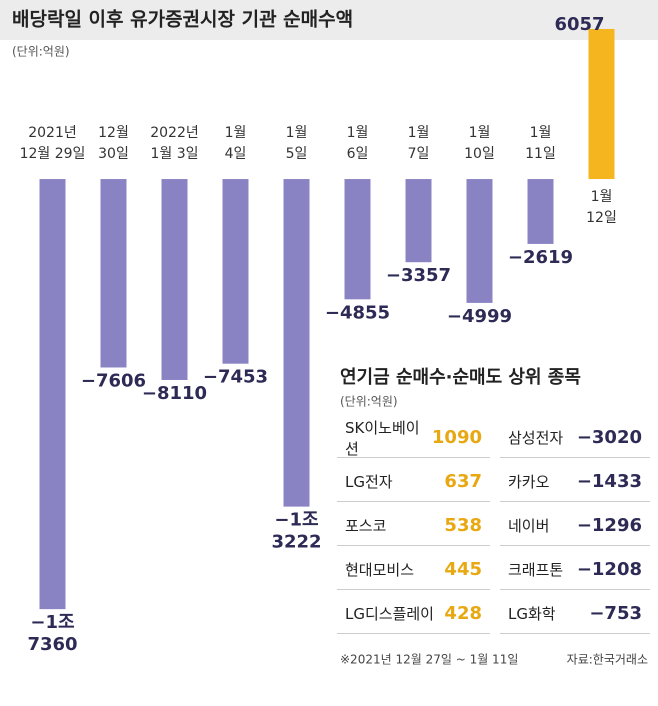  Describe the element at coordinates (540, 257) in the screenshot. I see `value-label: −2619` at that location.